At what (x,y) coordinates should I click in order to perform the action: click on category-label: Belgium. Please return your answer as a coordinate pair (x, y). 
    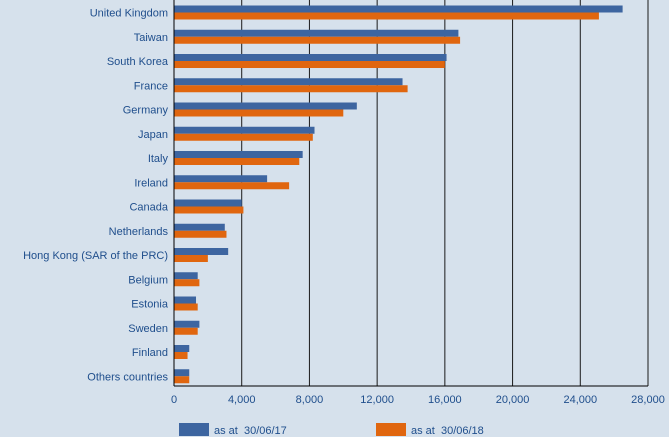
    Looking at the image, I should click on (148, 280).